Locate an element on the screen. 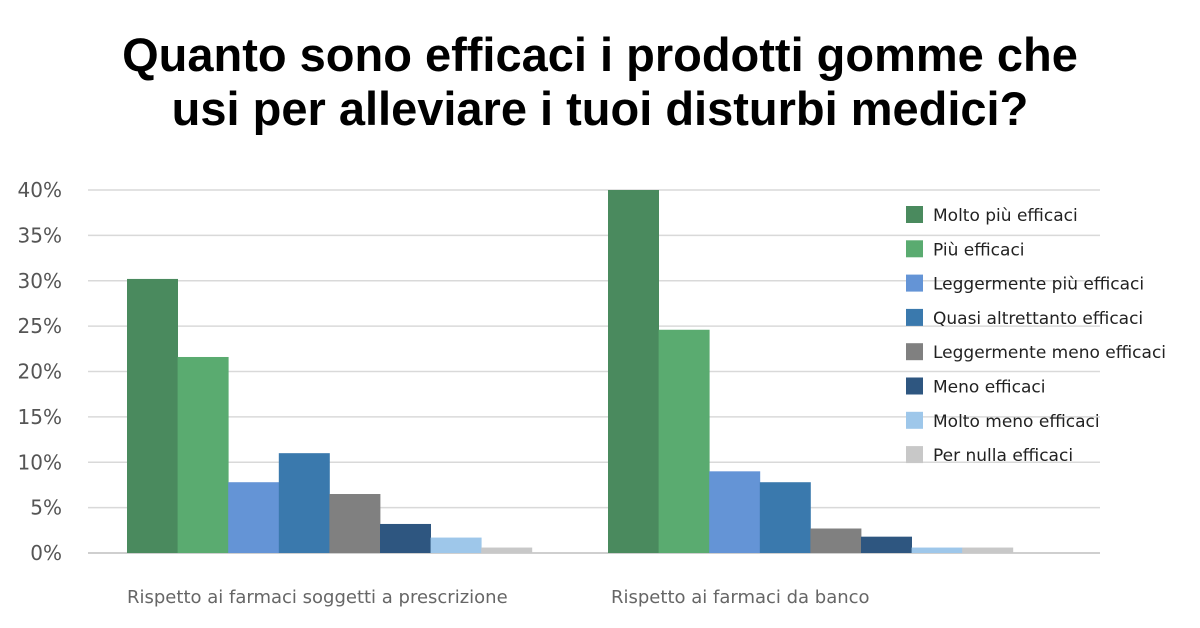 The width and height of the screenshot is (1200, 628). y-axis-ticks: 0% 5% 10% 15% 20% 25% 30% 35% 40% is located at coordinates (40, 371).